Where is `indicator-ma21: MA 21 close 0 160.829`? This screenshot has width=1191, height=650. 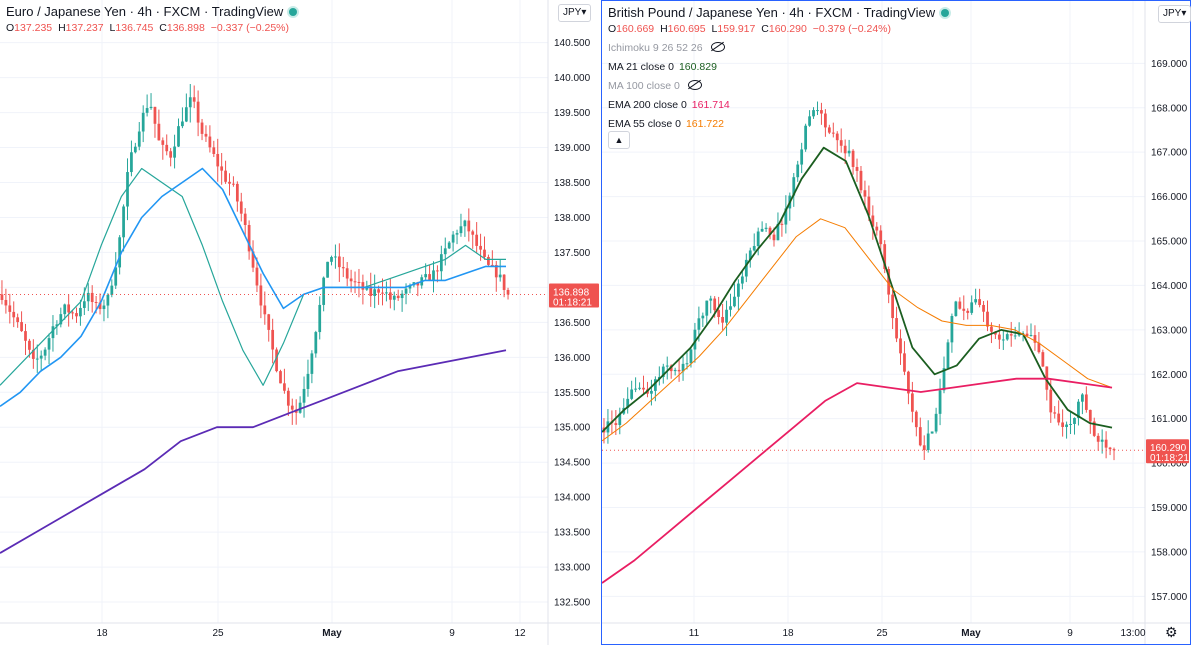
indicator-ma21: MA 21 close 0 160.829 is located at coordinates (662, 67).